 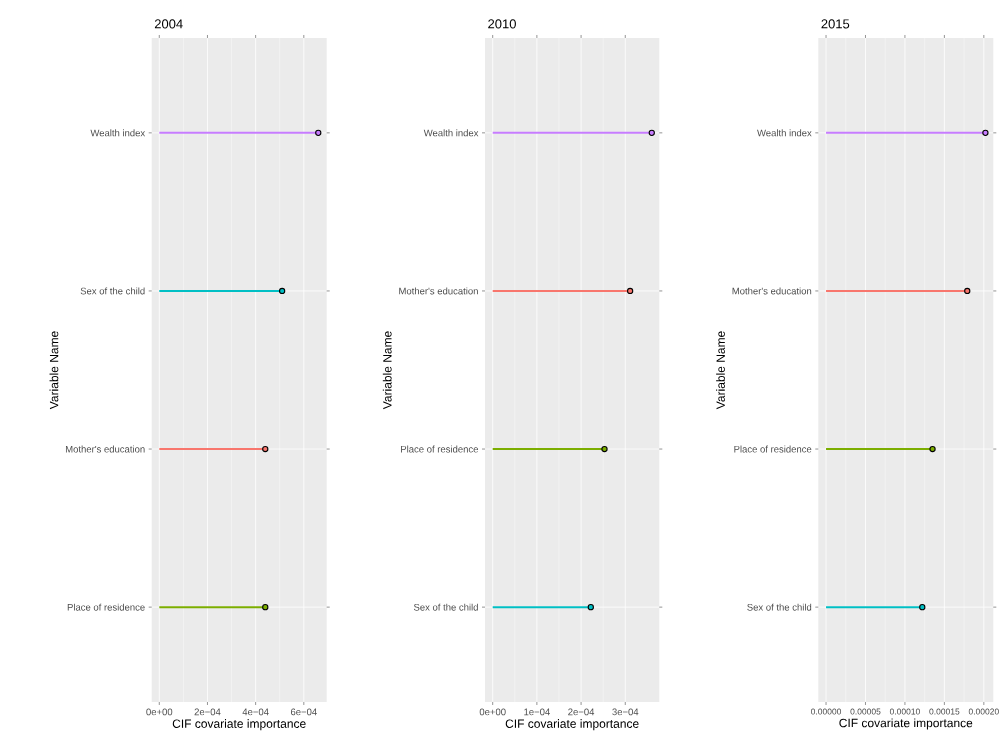 What do you see at coordinates (537, 712) in the screenshot?
I see `x-tick-label: 1e−04` at bounding box center [537, 712].